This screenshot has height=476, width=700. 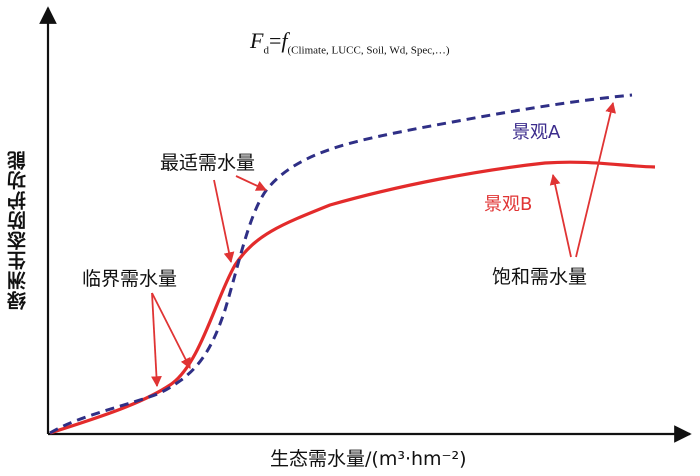 I want to click on critical-water-demand-label: 临界需水量, so click(x=130, y=279).